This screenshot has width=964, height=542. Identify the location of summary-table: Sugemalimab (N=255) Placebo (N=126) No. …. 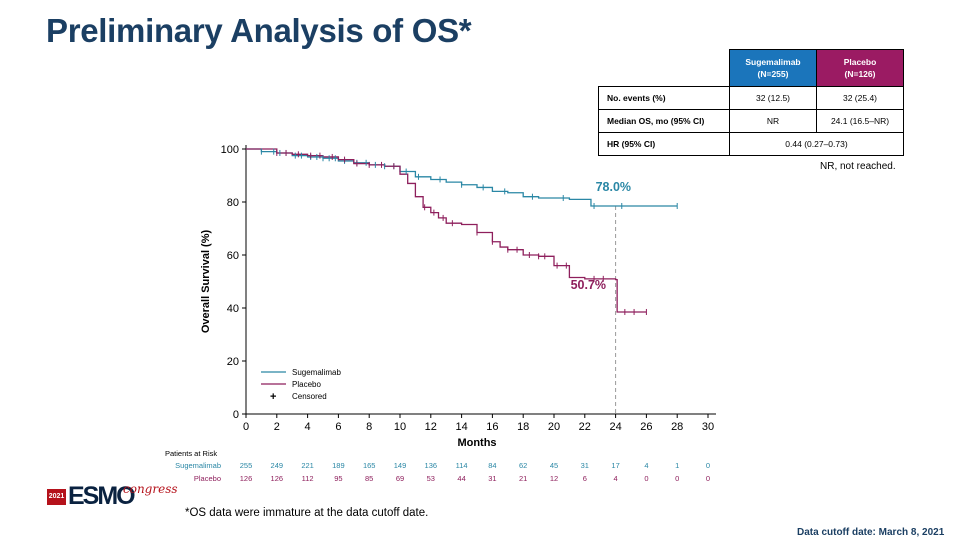
(751, 102).